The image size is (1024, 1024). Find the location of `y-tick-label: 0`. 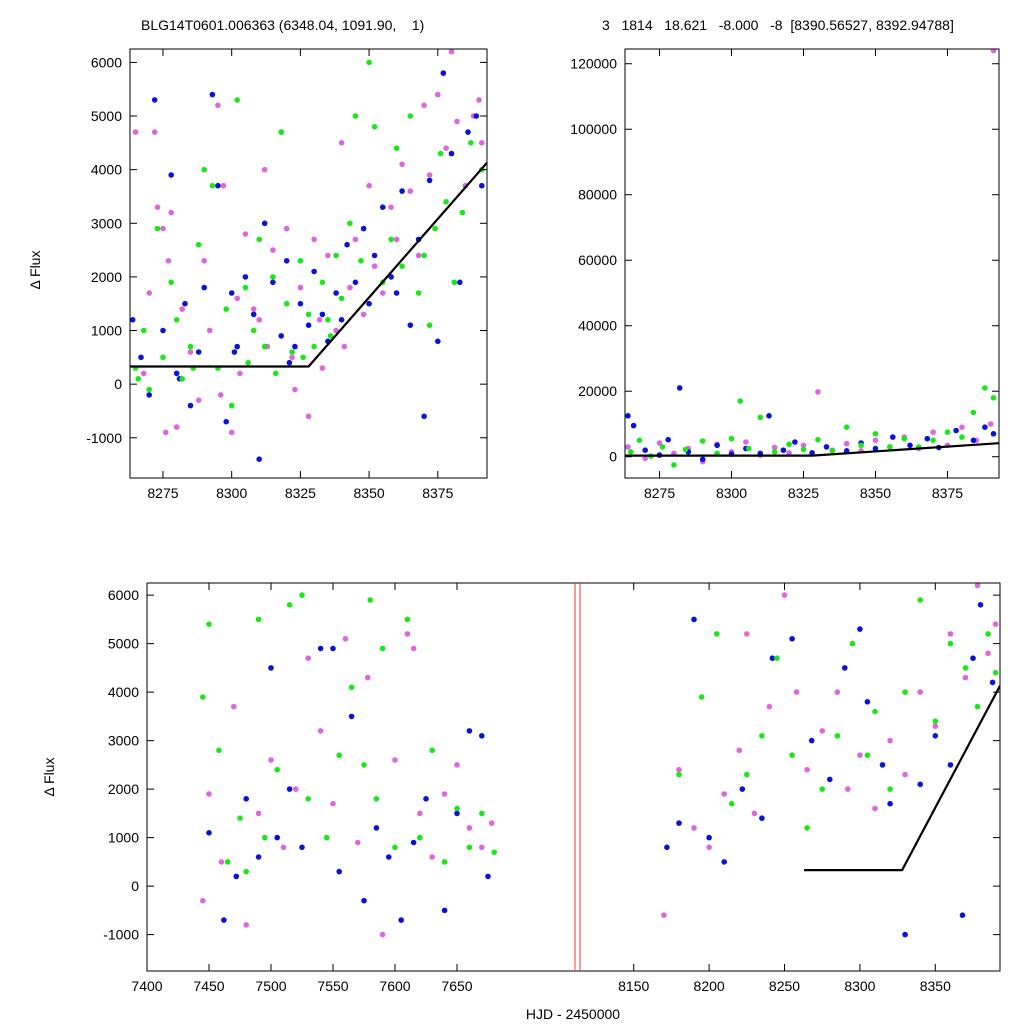

y-tick-label: 0 is located at coordinates (118, 384).